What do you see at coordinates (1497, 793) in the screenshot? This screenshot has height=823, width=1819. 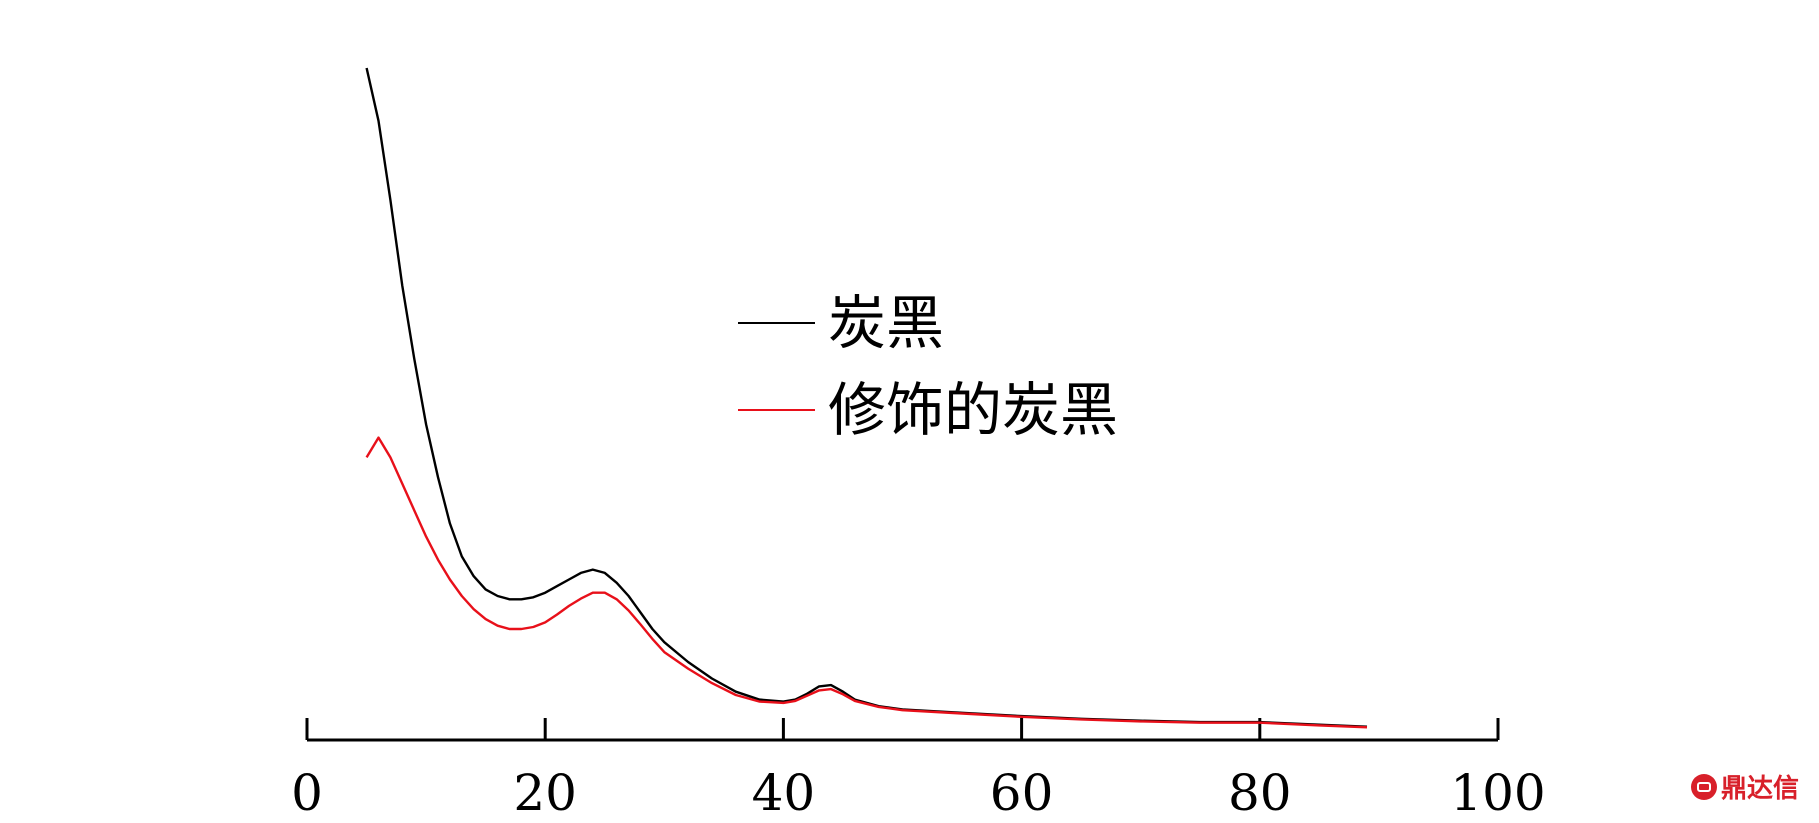 I see `x-tick-label-5: 100` at bounding box center [1497, 793].